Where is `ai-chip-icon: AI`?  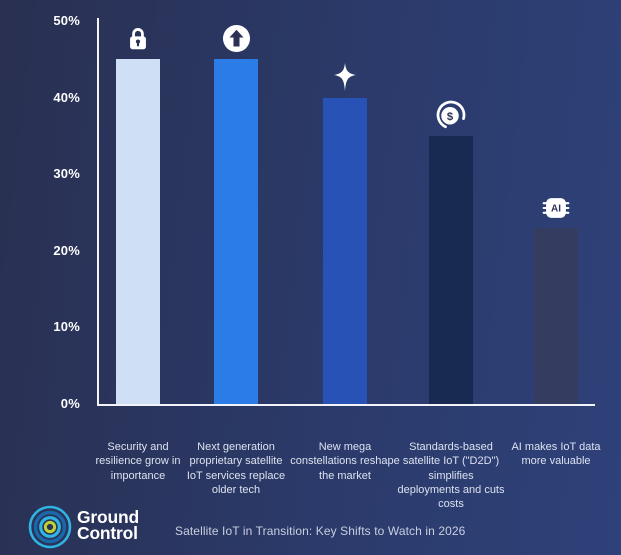 ai-chip-icon: AI is located at coordinates (556, 205).